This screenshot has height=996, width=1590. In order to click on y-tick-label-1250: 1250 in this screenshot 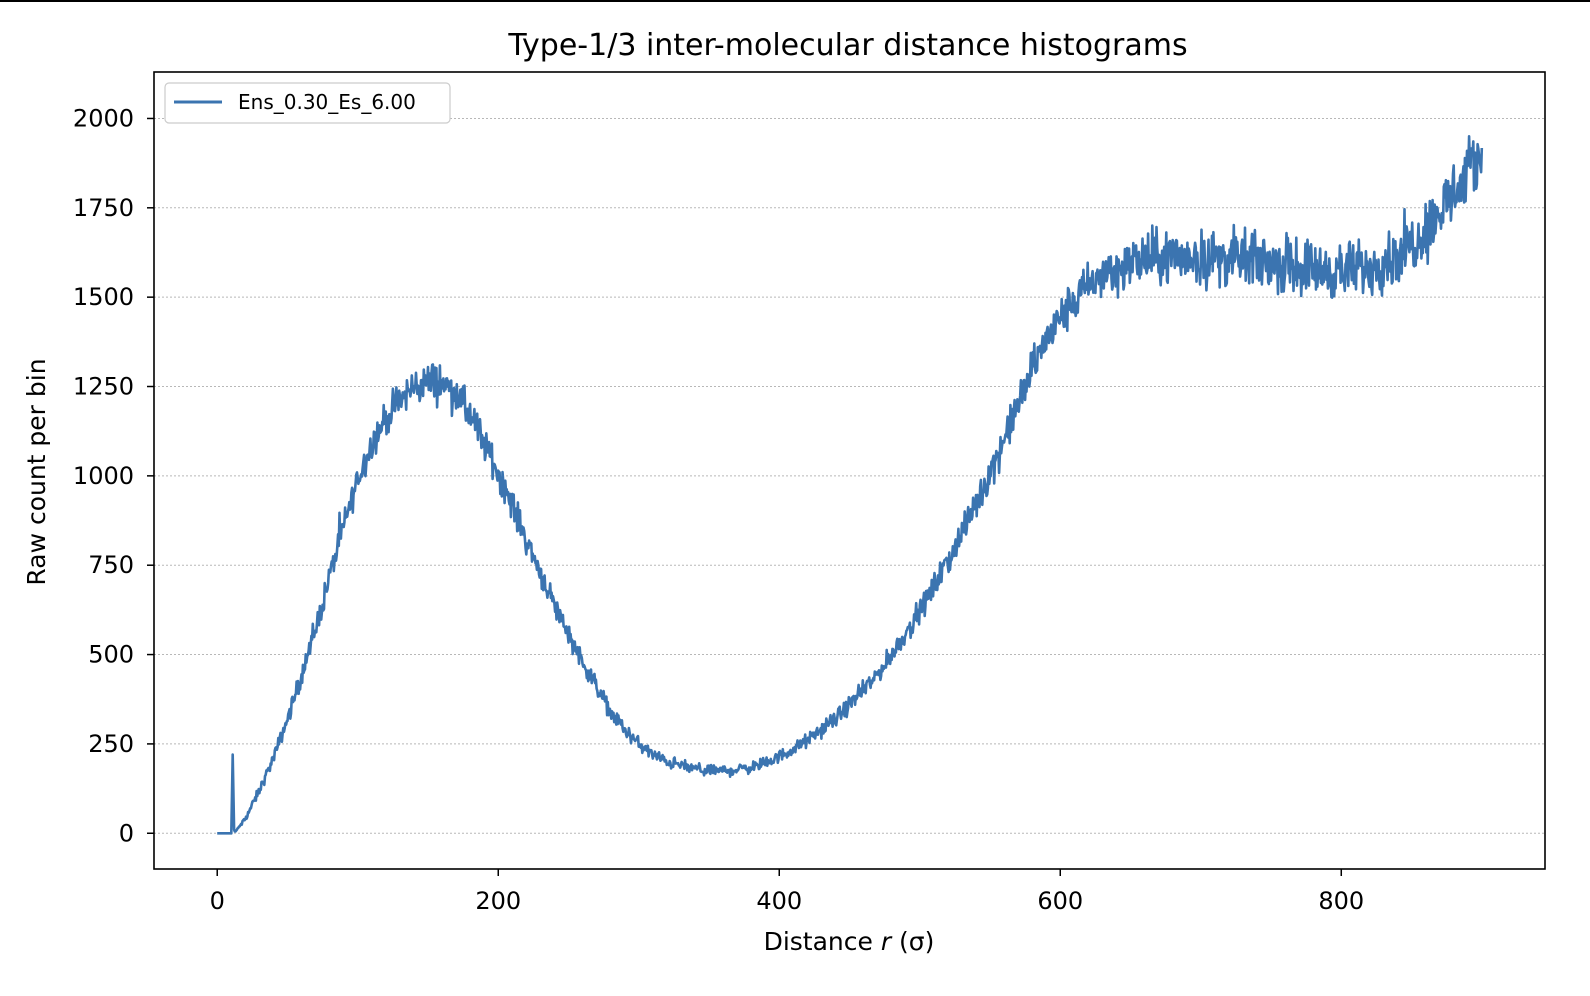, I will do `click(103, 387)`.